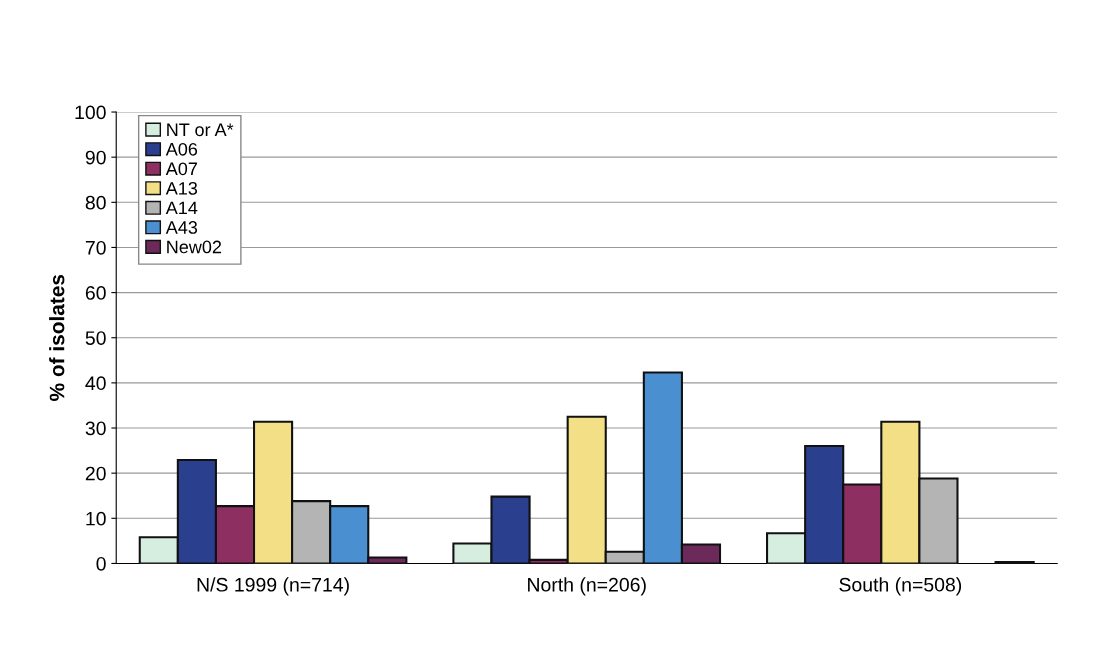  What do you see at coordinates (95, 202) in the screenshot?
I see `y-tick-label: 80` at bounding box center [95, 202].